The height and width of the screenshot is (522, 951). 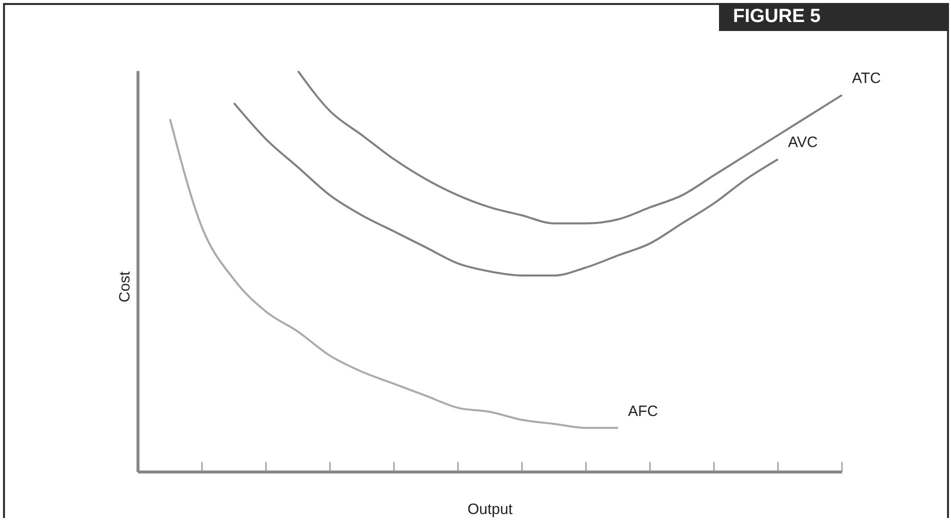 What do you see at coordinates (643, 411) in the screenshot?
I see `series-label: AFC` at bounding box center [643, 411].